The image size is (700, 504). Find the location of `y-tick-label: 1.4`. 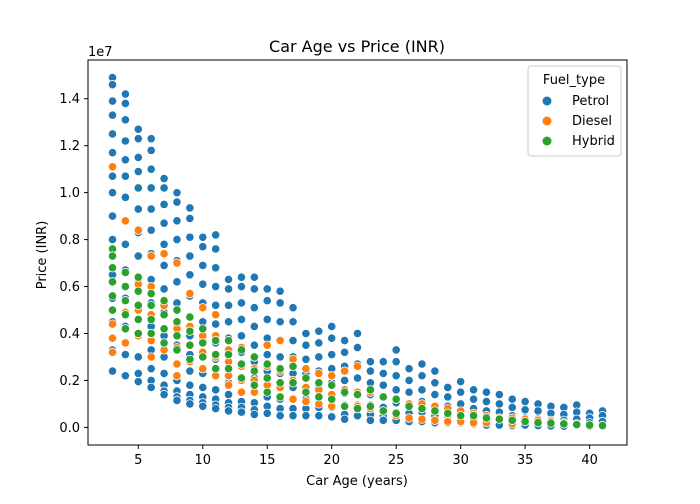

y-tick-label: 1.4 is located at coordinates (69, 99).